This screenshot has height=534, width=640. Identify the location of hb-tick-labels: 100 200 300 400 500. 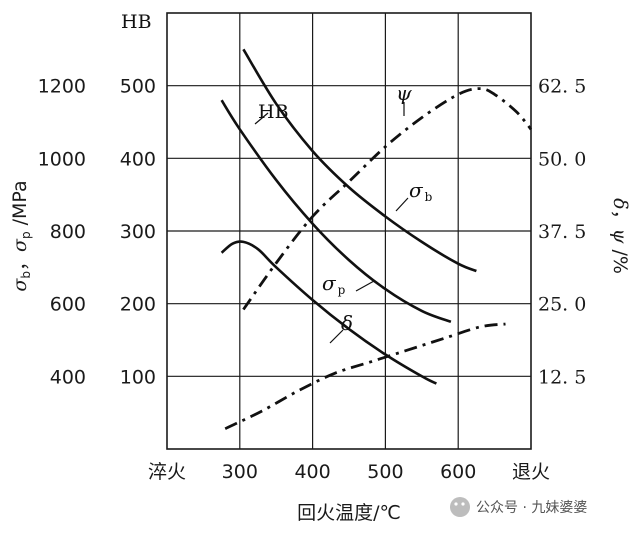
(138, 232).